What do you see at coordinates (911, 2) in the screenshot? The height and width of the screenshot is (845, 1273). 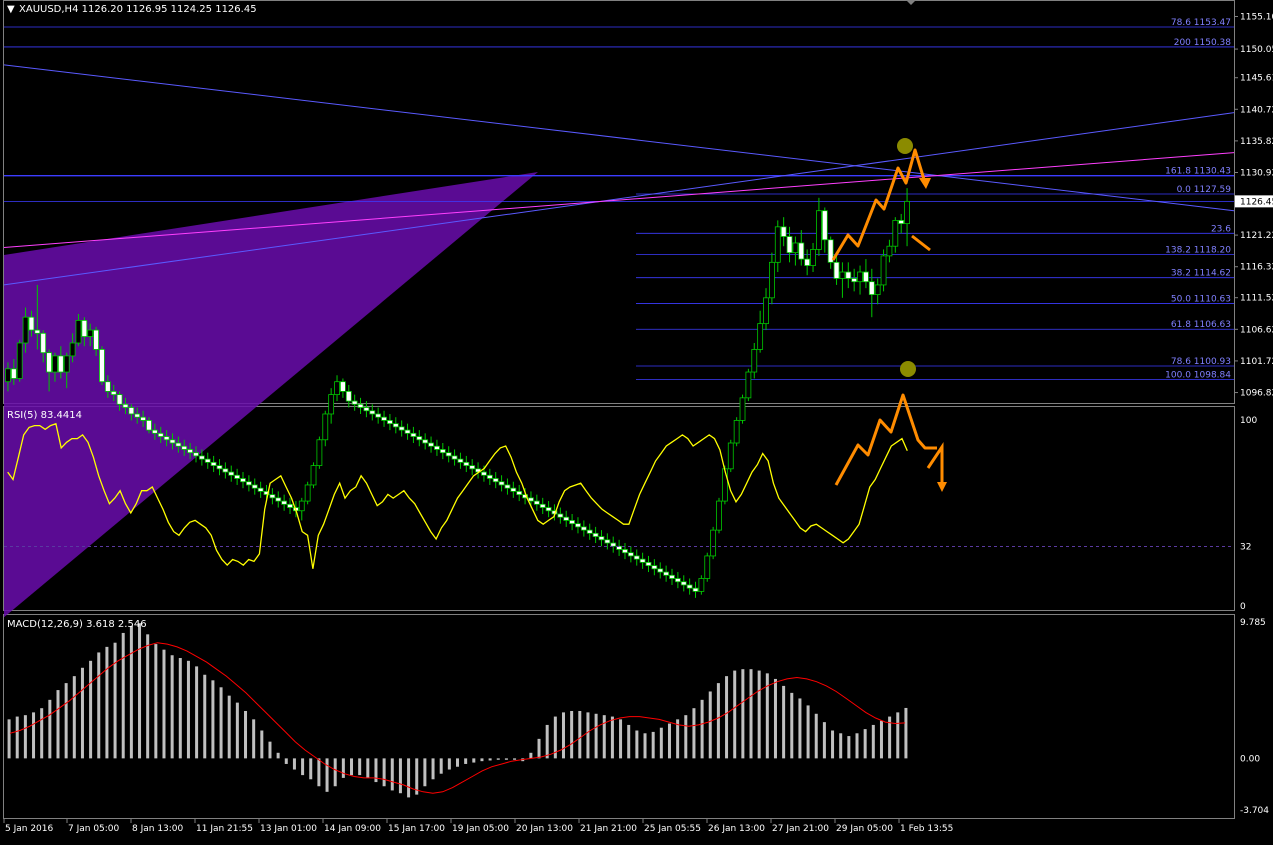 I see `scroll-marker-icon` at bounding box center [911, 2].